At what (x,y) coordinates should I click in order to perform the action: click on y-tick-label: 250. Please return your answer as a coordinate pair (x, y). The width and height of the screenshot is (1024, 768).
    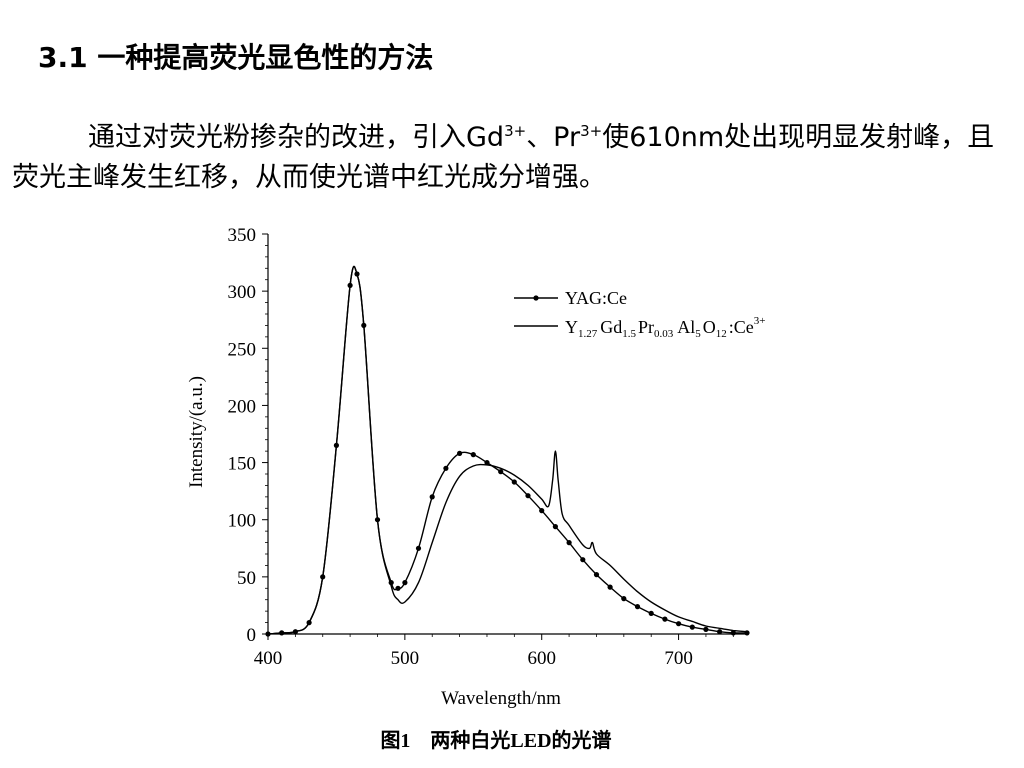
    Looking at the image, I should click on (242, 349).